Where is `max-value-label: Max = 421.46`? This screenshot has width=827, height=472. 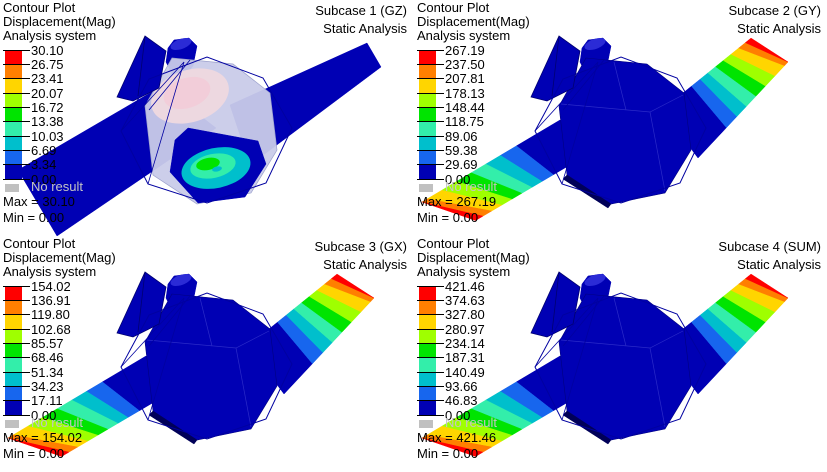
max-value-label: Max = 421.46 is located at coordinates (457, 437).